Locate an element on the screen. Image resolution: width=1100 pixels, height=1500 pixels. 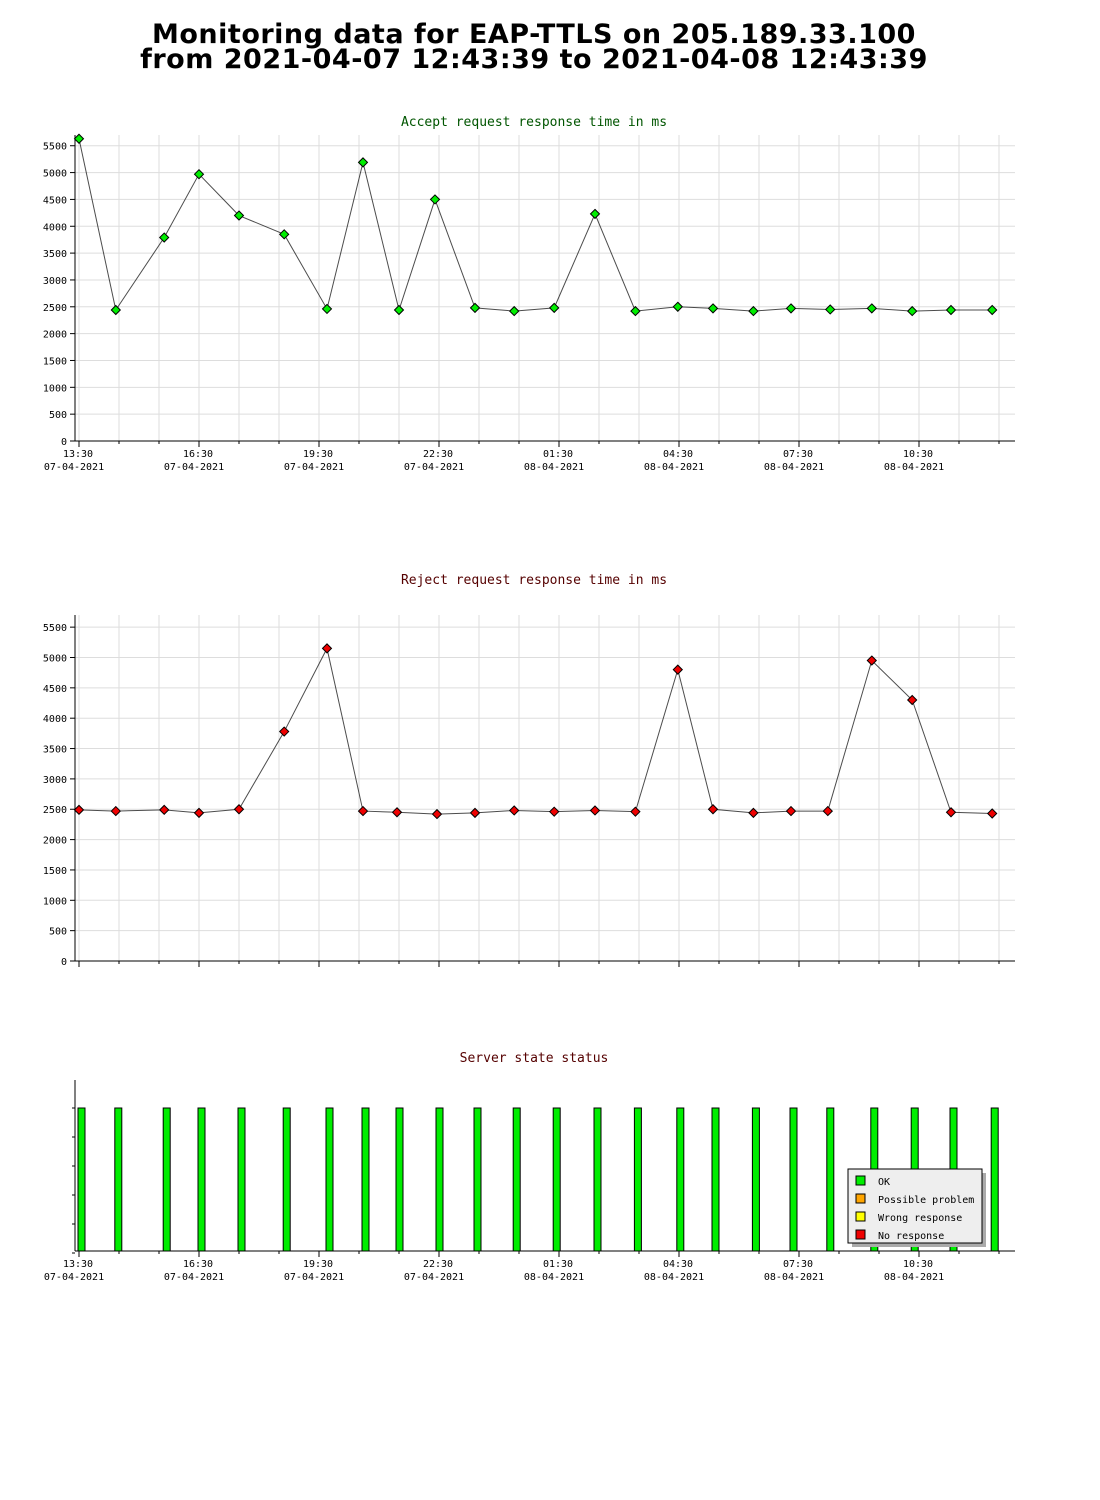
y-tick-label: 1500 is located at coordinates (55, 871).